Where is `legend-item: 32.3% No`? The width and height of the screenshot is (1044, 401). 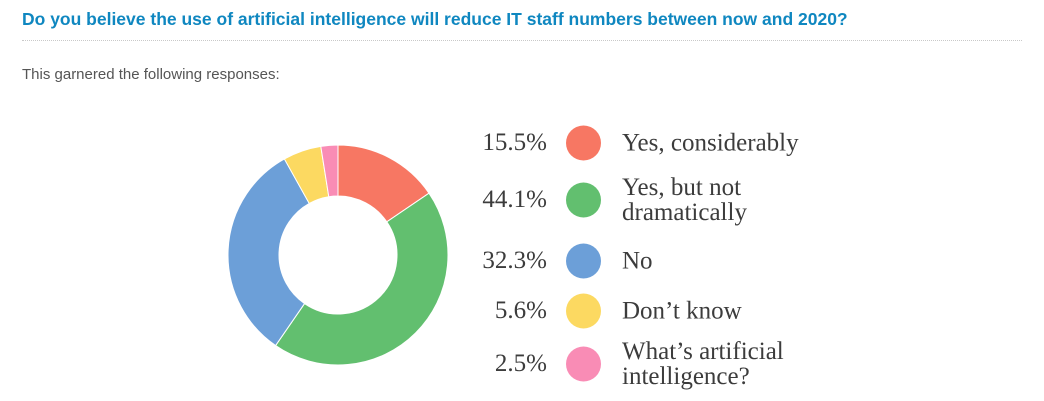
legend-item: 32.3% No is located at coordinates (740, 261).